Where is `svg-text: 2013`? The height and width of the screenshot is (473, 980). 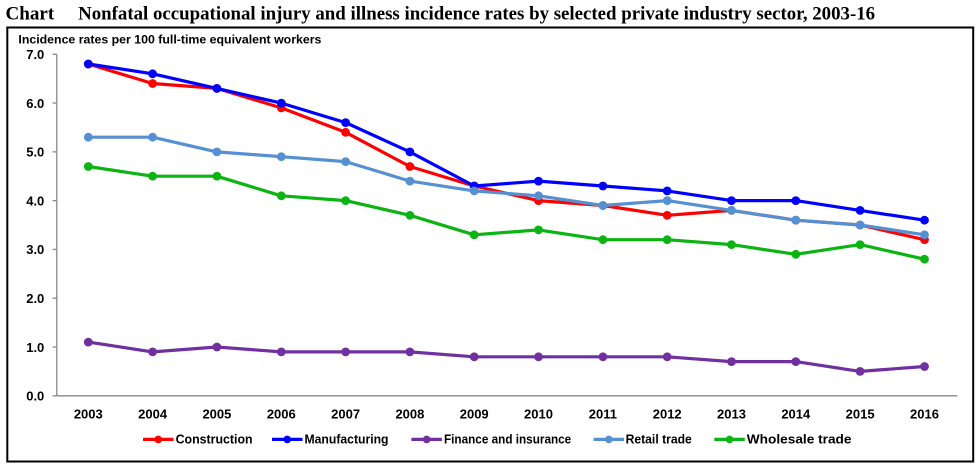
svg-text: 2013 is located at coordinates (731, 413).